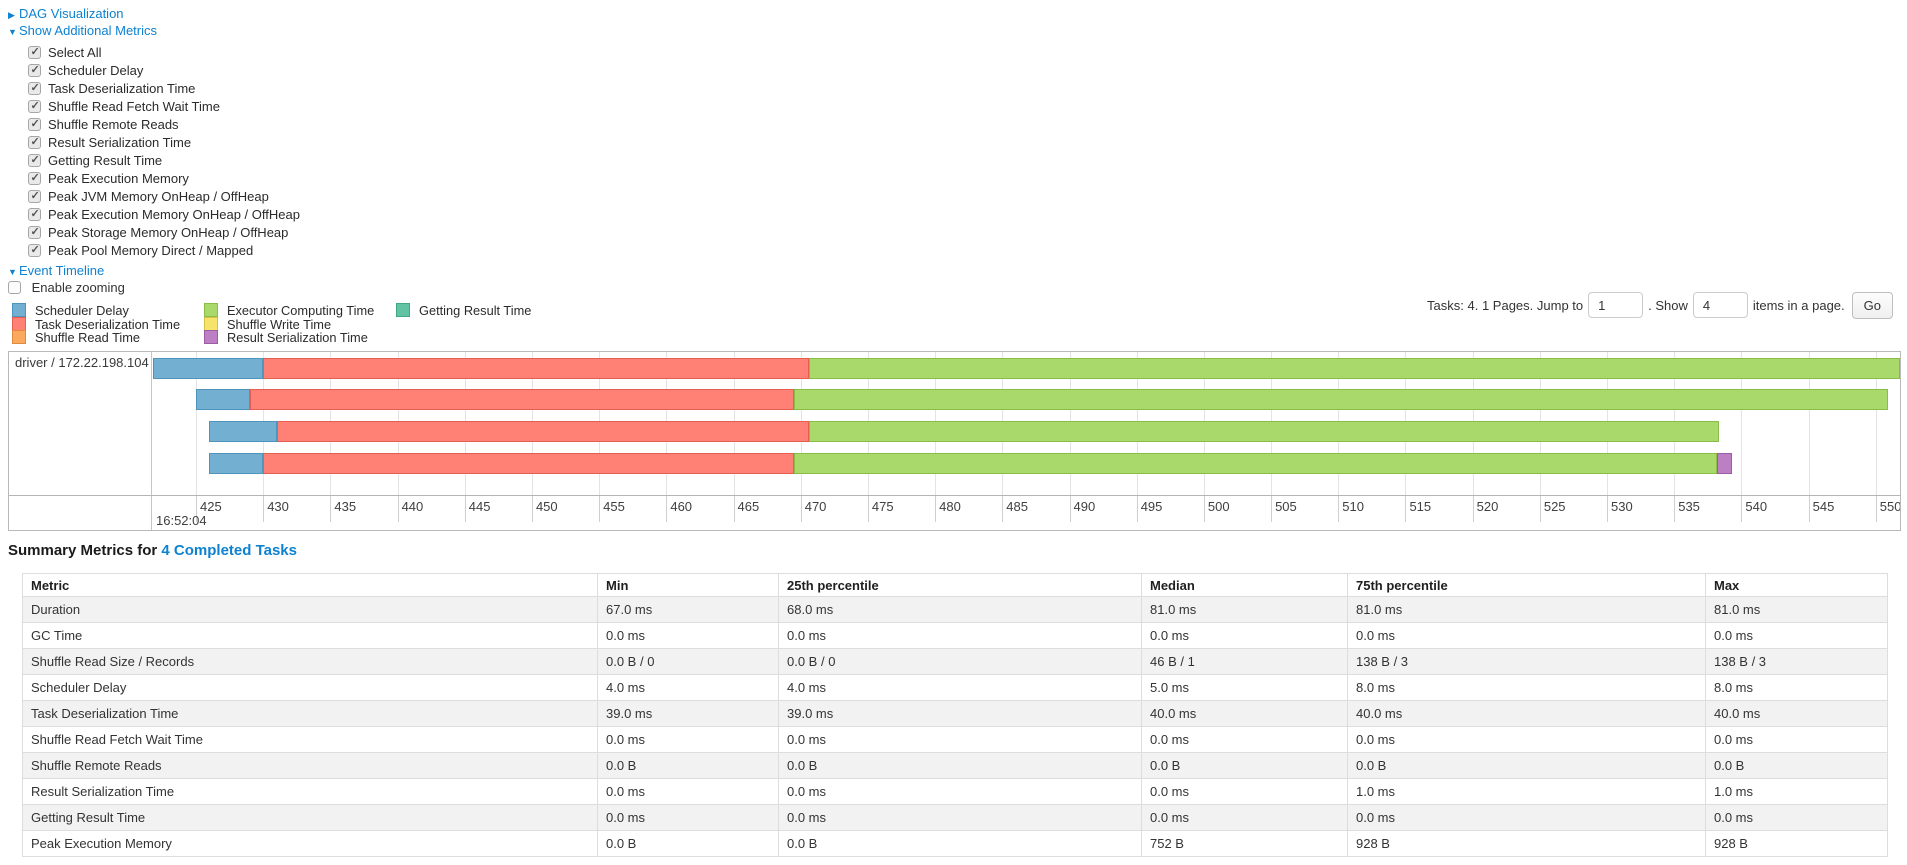 This screenshot has height=865, width=1907. What do you see at coordinates (164, 215) in the screenshot?
I see `metric-checkbox-item: Peak Execution Memory OnHeap / OffHeap` at bounding box center [164, 215].